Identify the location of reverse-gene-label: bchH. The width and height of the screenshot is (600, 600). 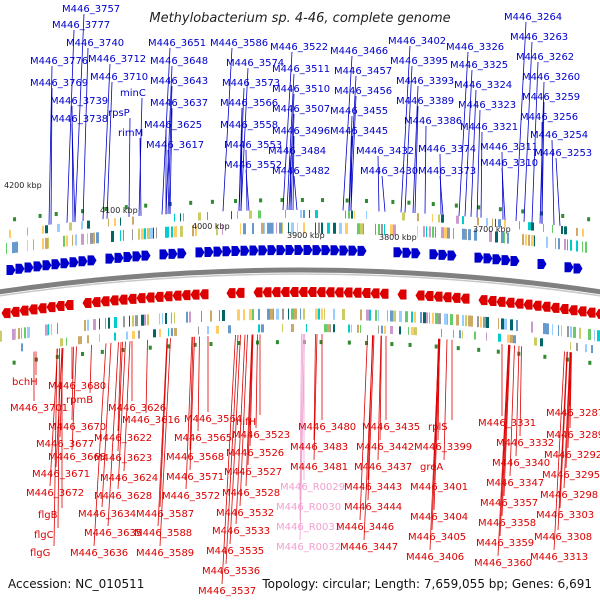
(25, 382).